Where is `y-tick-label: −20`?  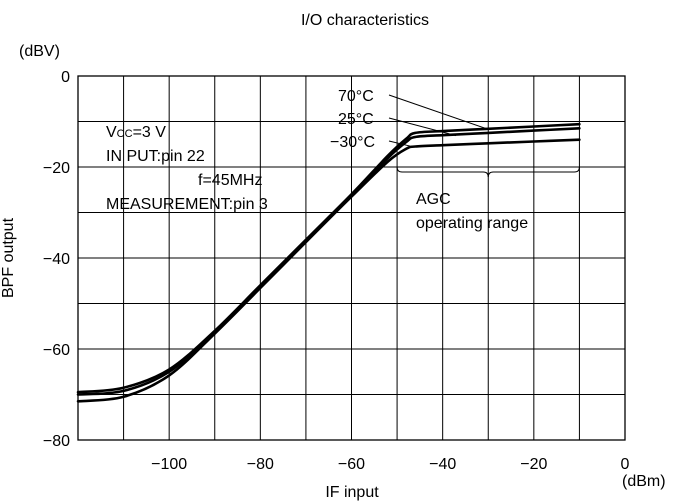 y-tick-label: −20 is located at coordinates (56, 168).